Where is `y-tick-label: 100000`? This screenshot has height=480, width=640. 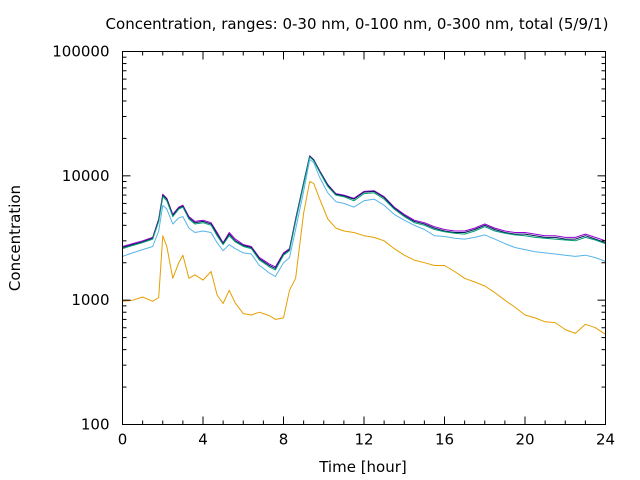 y-tick-label: 100000 is located at coordinates (80, 52).